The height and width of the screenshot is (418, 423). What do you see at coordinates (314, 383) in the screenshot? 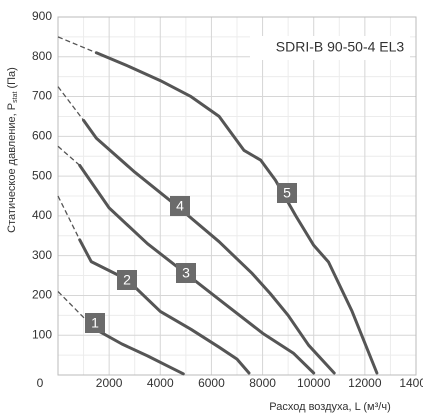
I see `x-tick-label: 10000` at bounding box center [314, 383].